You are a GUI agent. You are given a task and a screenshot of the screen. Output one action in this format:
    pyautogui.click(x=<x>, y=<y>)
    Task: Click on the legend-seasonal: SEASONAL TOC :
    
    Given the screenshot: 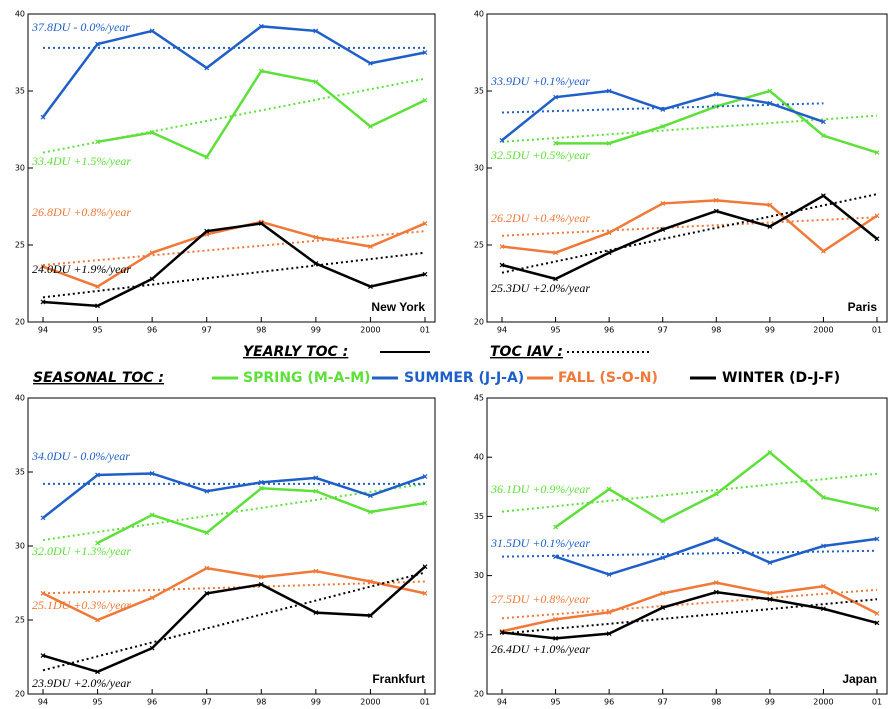 What is the action you would take?
    pyautogui.click(x=98, y=378)
    